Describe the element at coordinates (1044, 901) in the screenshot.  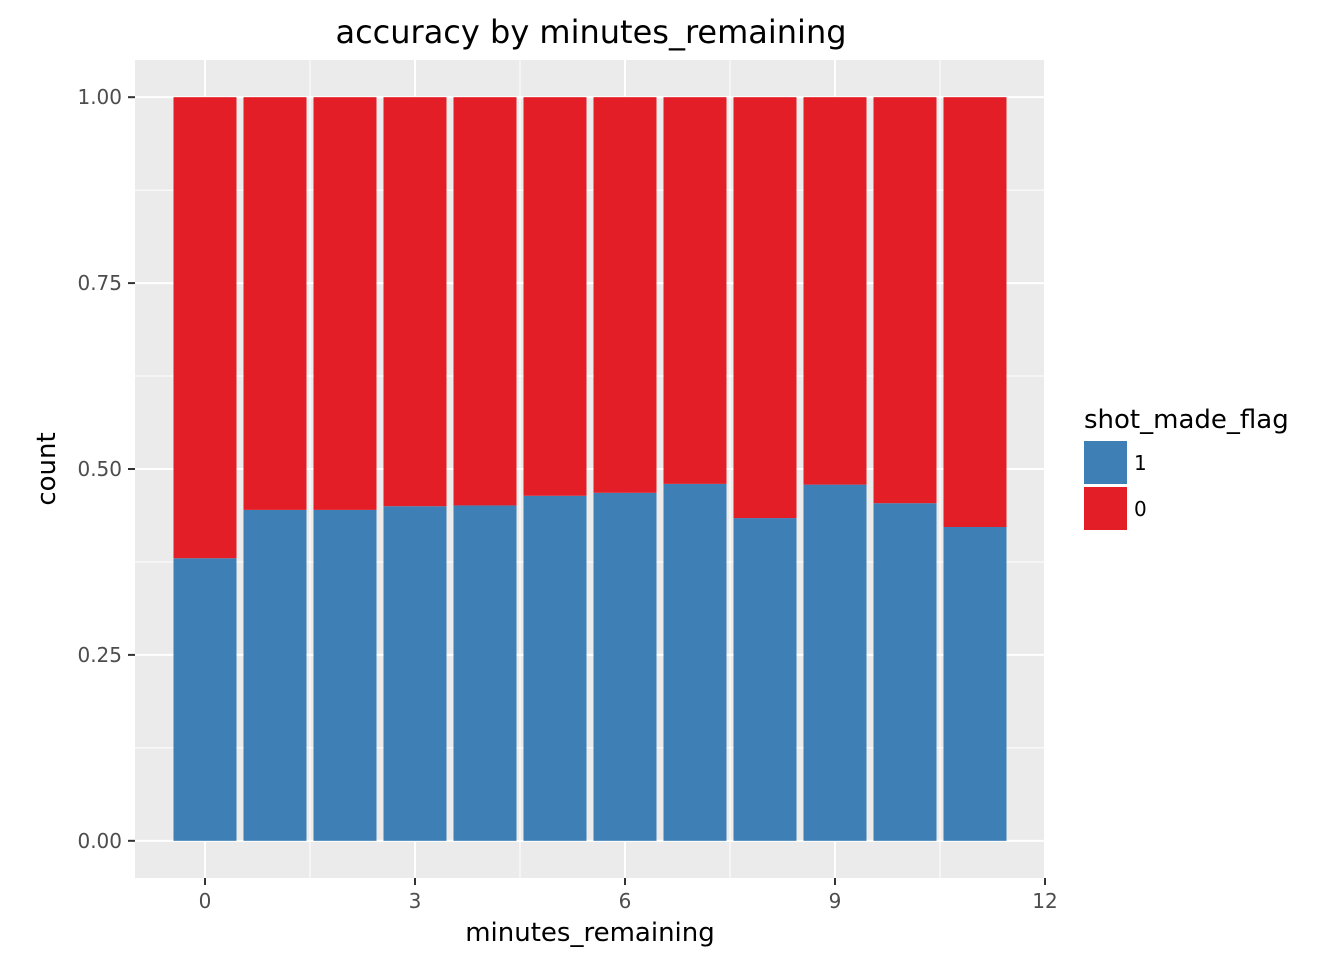
I see `x-tick-label: 12` at that location.